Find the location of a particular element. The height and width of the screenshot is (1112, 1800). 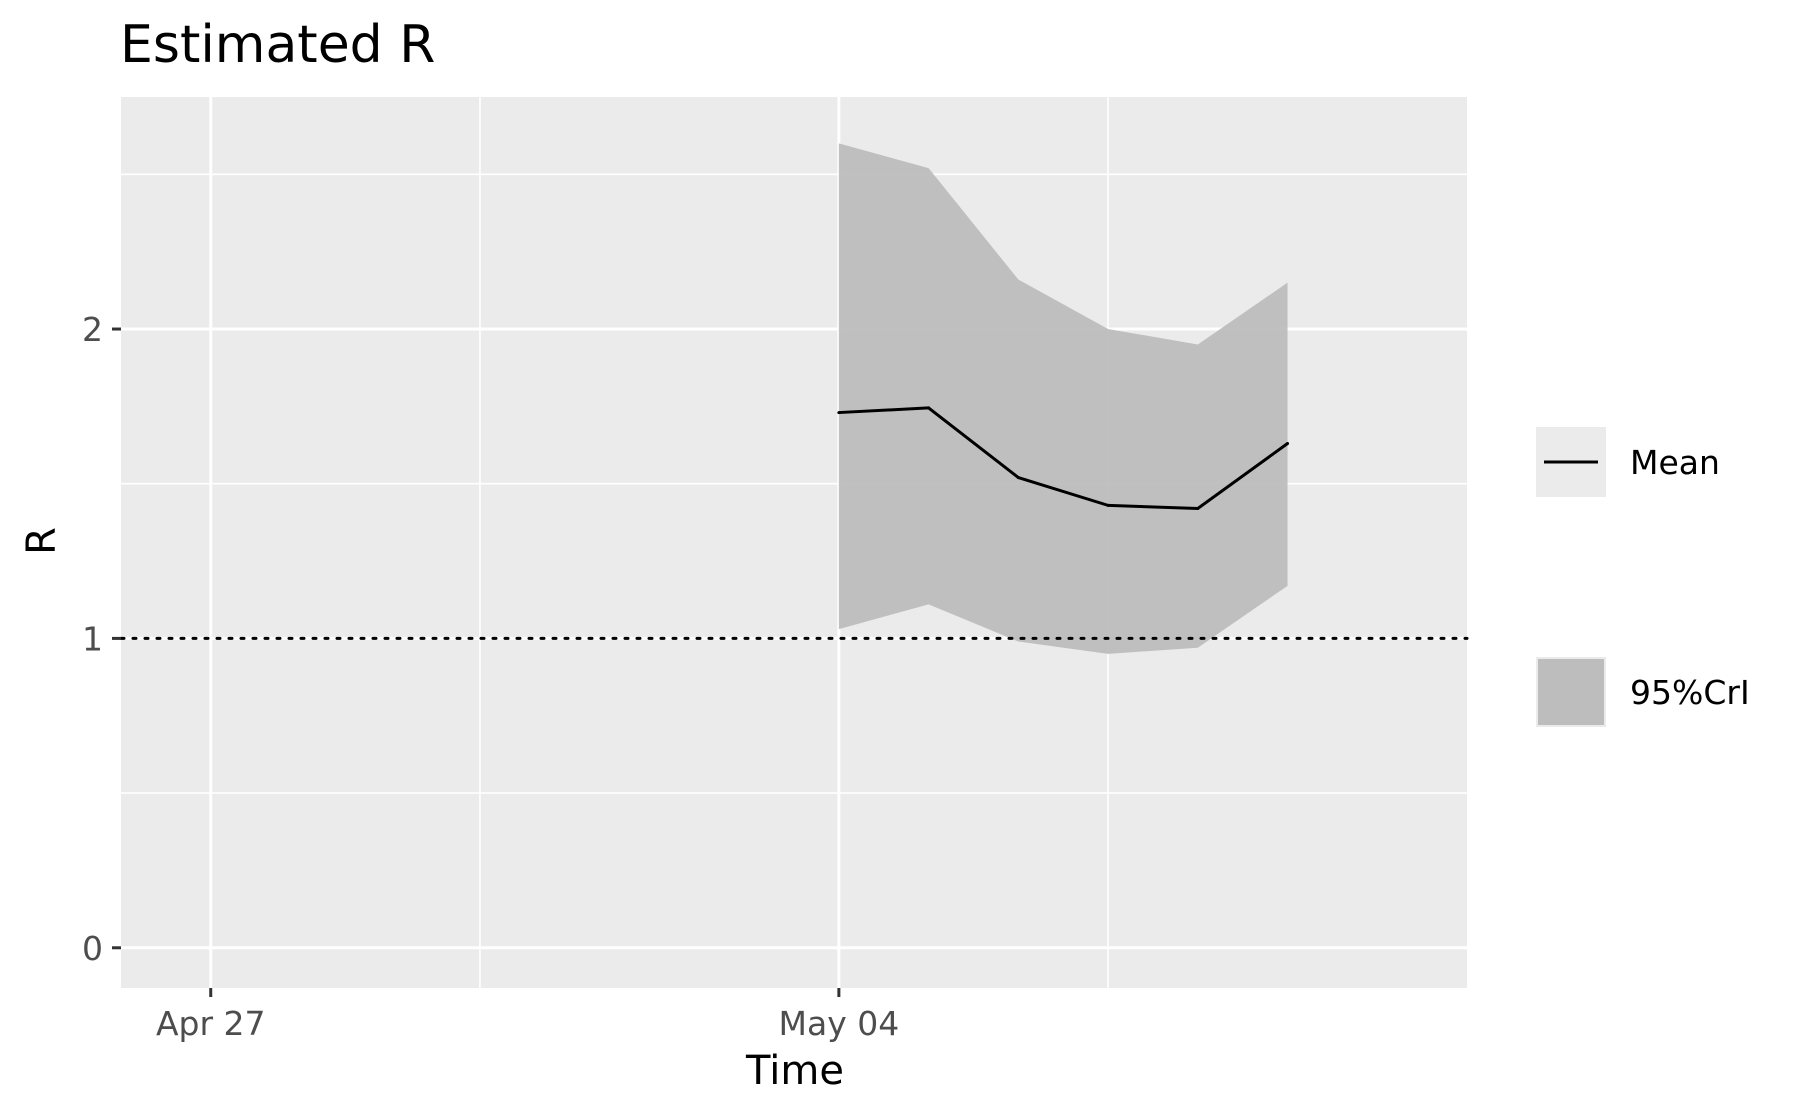

y-tick-label: 2 is located at coordinates (92, 329).